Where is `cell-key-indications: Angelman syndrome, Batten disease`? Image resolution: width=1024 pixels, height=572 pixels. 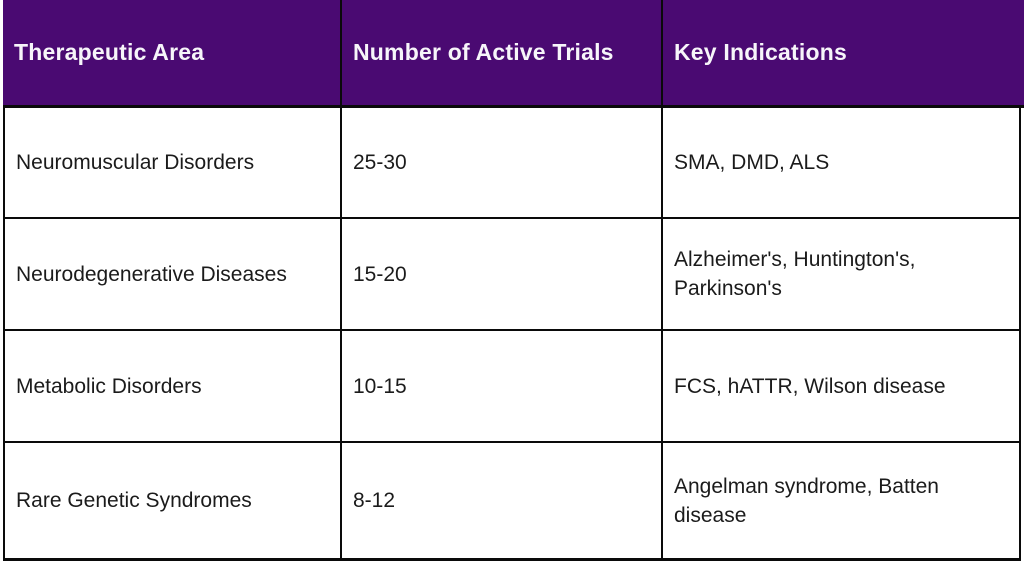 cell-key-indications: Angelman syndrome, Batten disease is located at coordinates (840, 500).